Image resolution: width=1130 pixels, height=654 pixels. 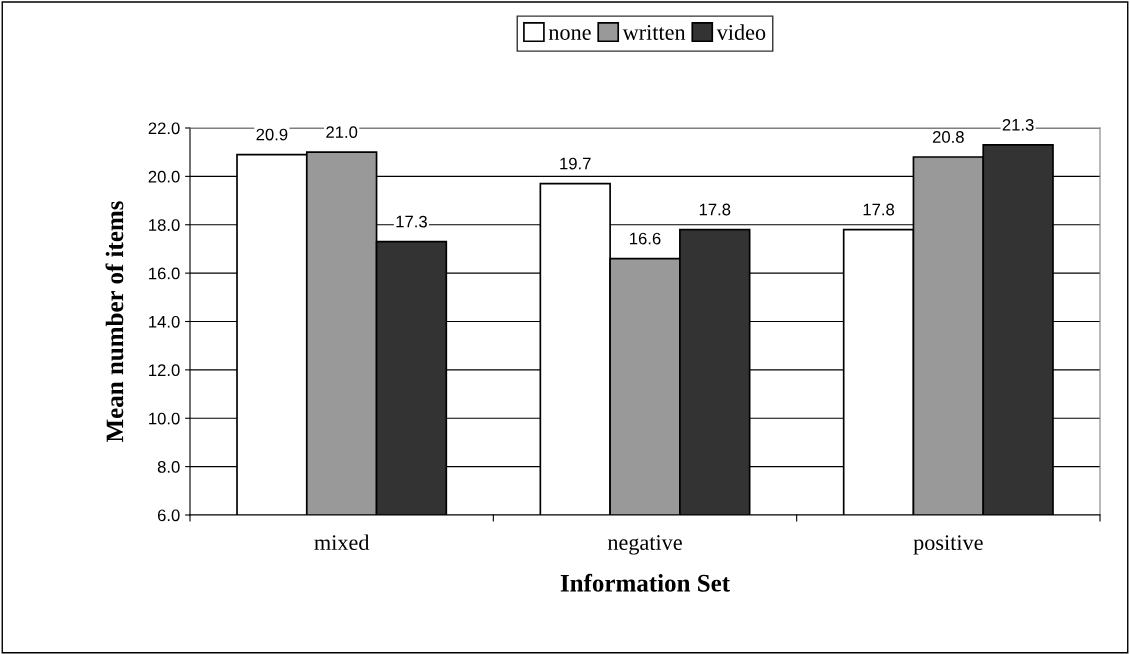 What do you see at coordinates (1018, 124) in the screenshot?
I see `data-label: 21.3` at bounding box center [1018, 124].